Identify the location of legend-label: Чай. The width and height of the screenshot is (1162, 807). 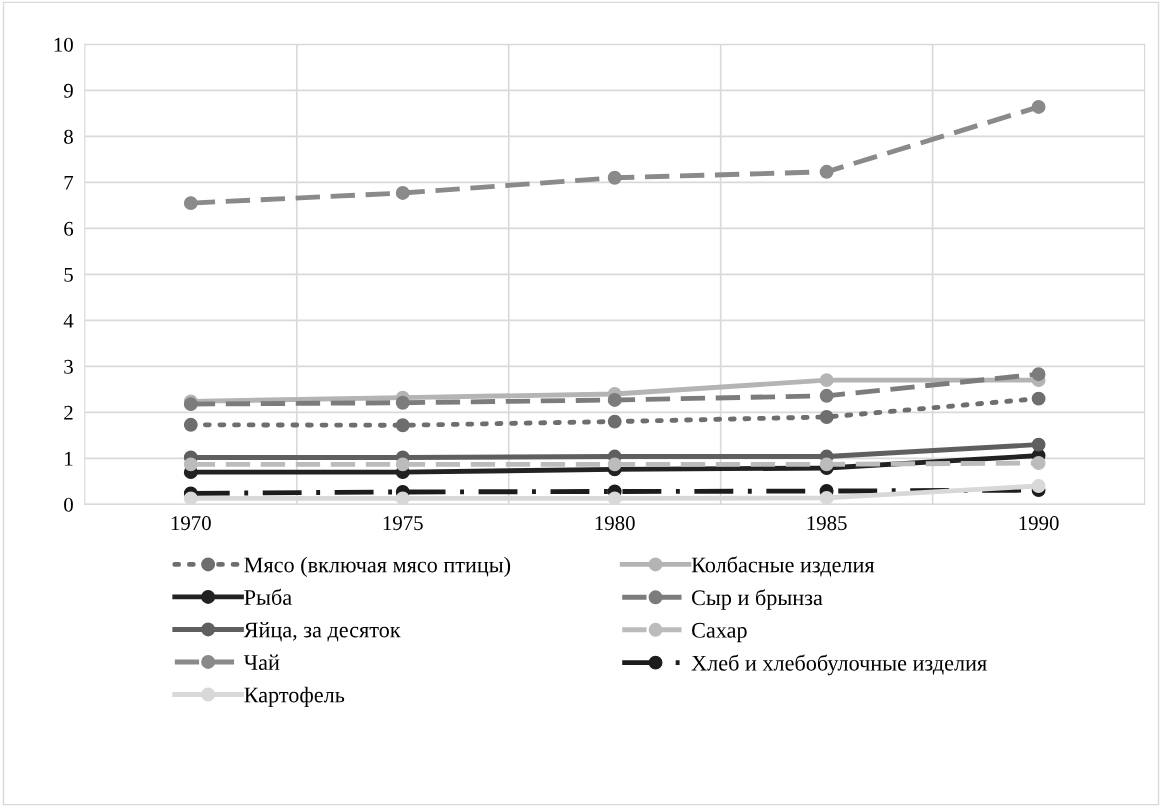
(261, 662).